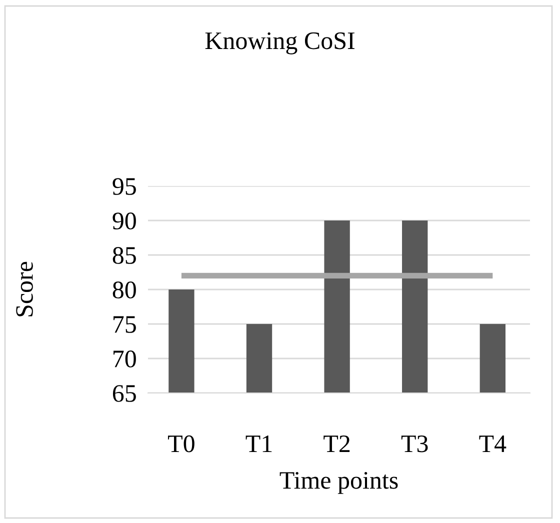  Describe the element at coordinates (414, 443) in the screenshot. I see `x-tick-label: T3` at that location.